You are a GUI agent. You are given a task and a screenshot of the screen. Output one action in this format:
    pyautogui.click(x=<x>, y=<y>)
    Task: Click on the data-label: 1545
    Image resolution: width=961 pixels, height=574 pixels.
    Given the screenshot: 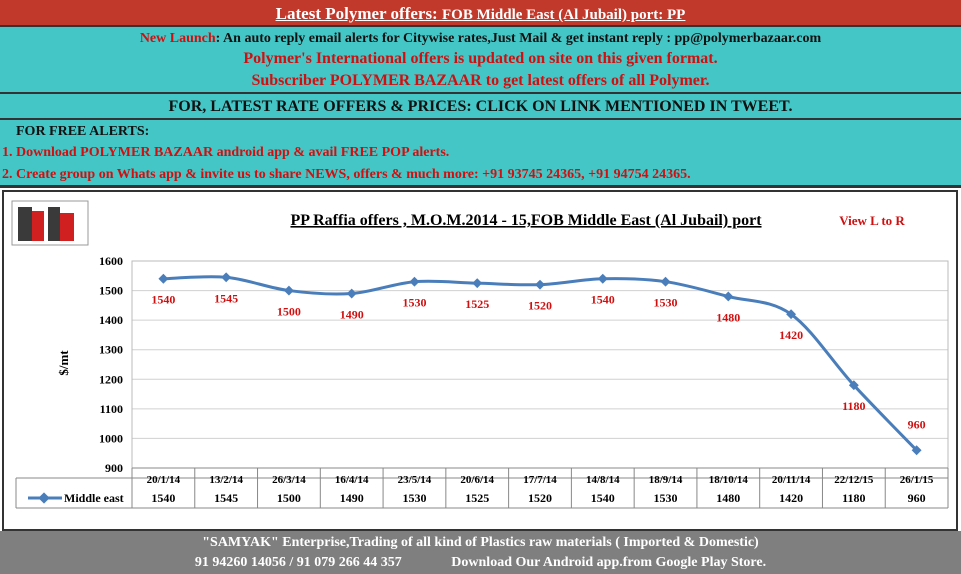 What is the action you would take?
    pyautogui.click(x=226, y=298)
    